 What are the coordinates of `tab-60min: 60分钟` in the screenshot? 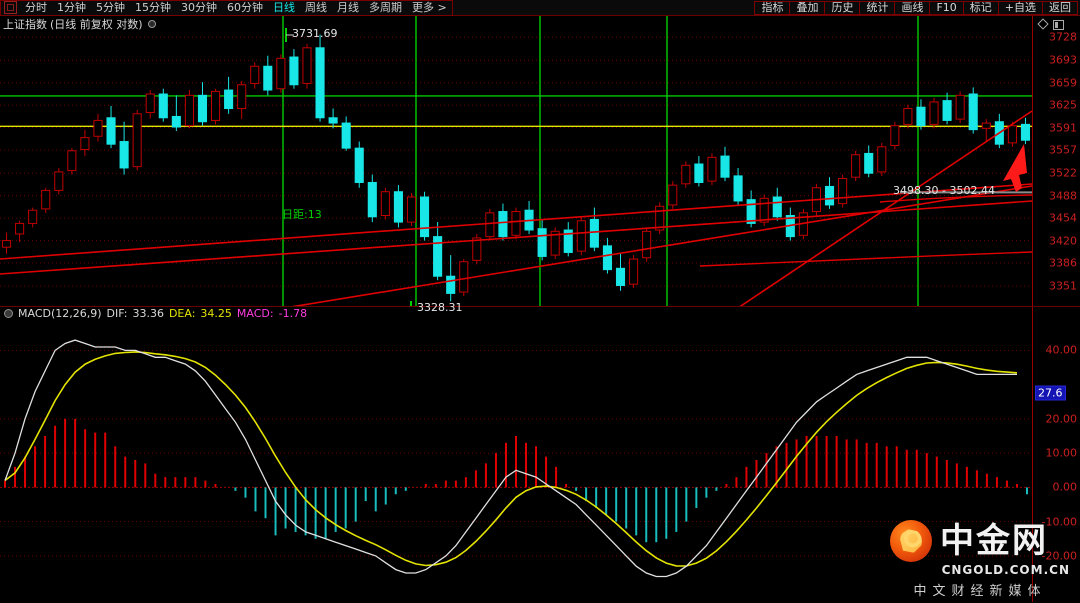 It's located at (245, 7).